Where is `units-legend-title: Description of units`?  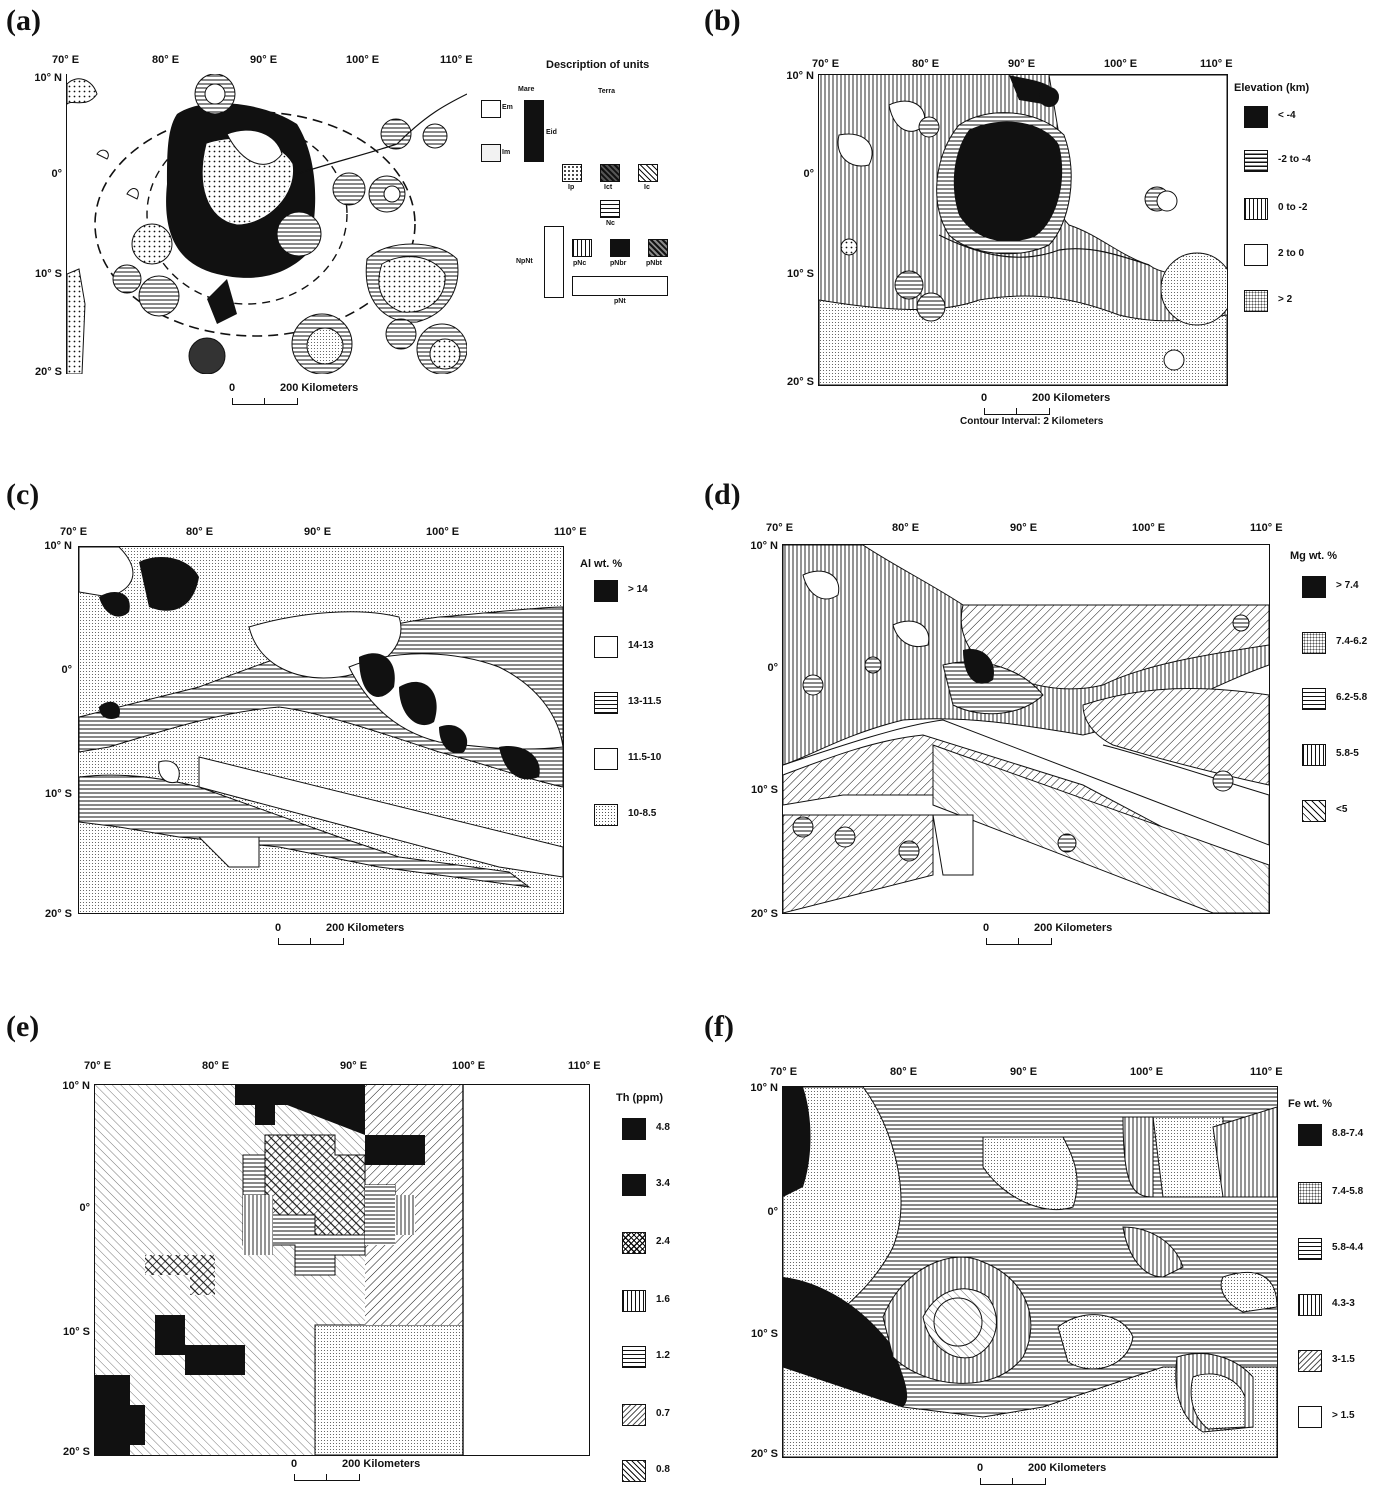 units-legend-title: Description of units is located at coordinates (598, 65).